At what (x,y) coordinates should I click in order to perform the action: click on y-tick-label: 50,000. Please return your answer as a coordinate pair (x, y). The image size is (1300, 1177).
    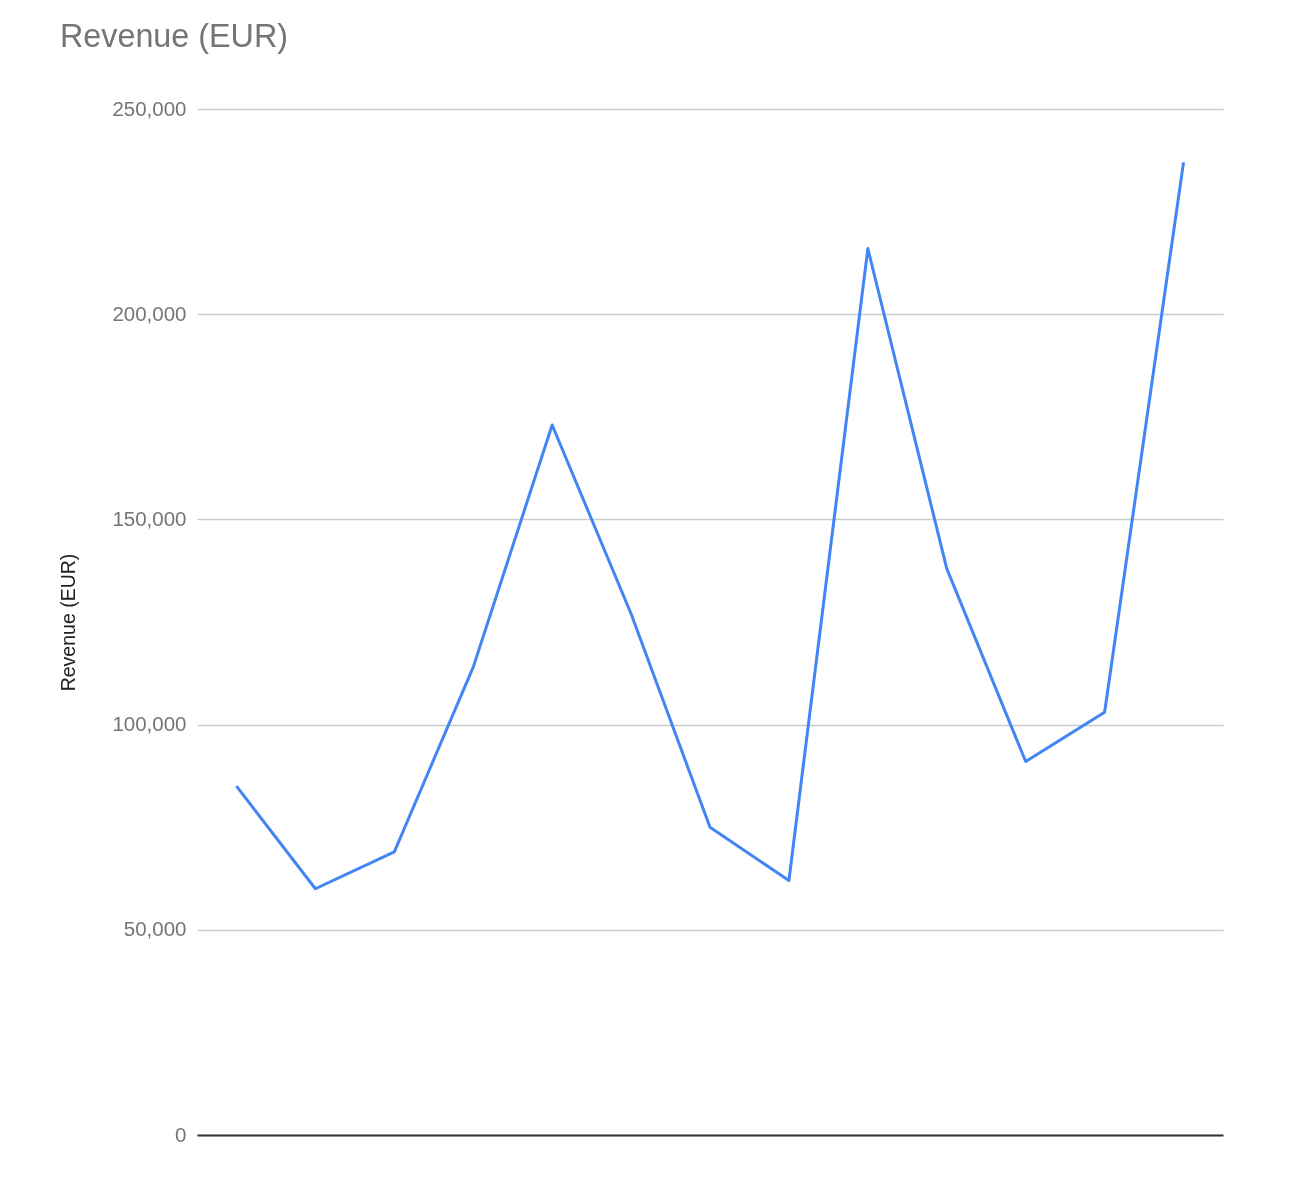
    Looking at the image, I should click on (155, 929).